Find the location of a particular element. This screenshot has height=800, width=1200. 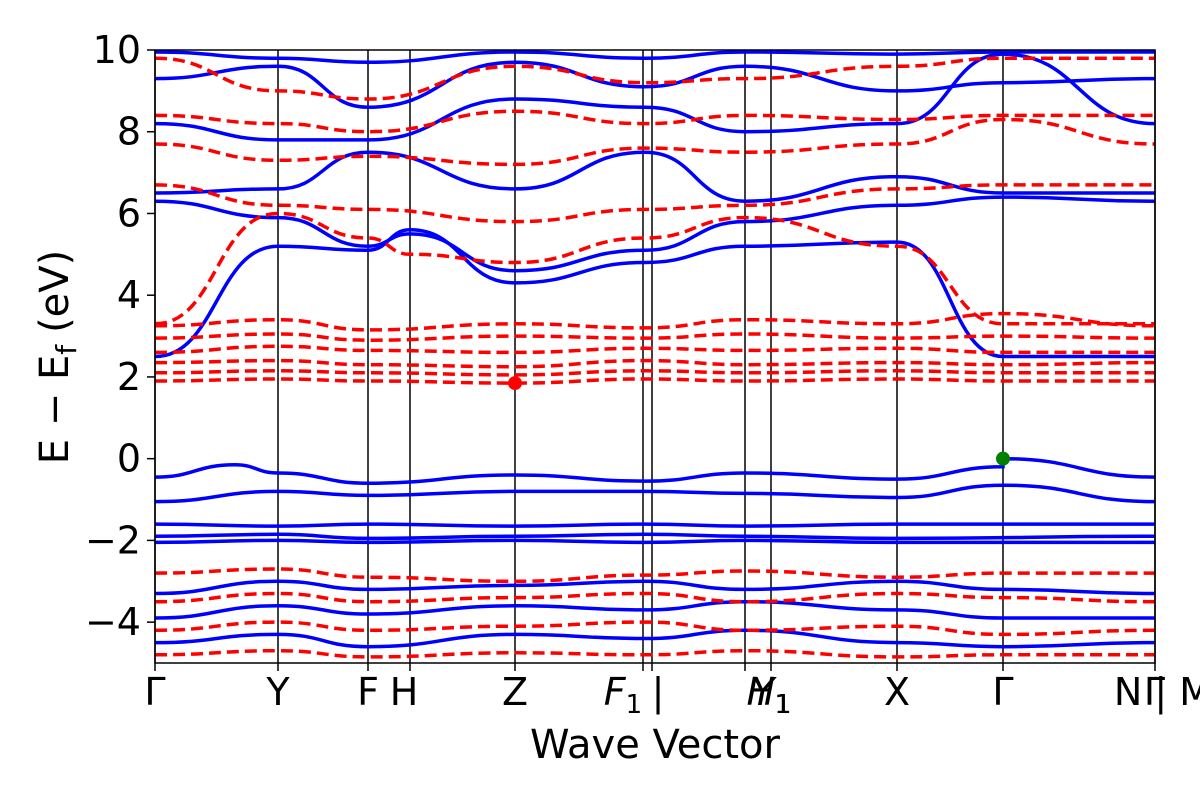

x-tick-label: X is located at coordinates (897, 692).